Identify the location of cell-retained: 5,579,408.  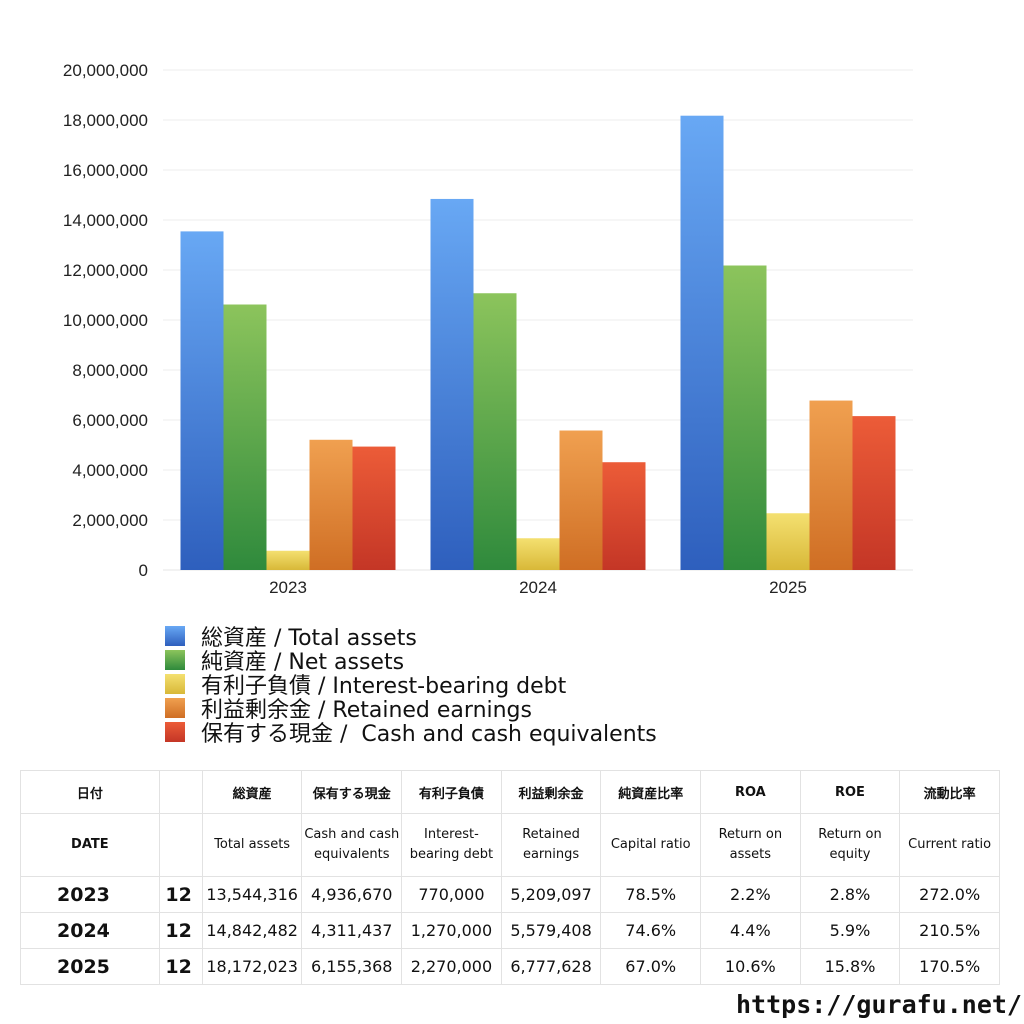
(551, 930).